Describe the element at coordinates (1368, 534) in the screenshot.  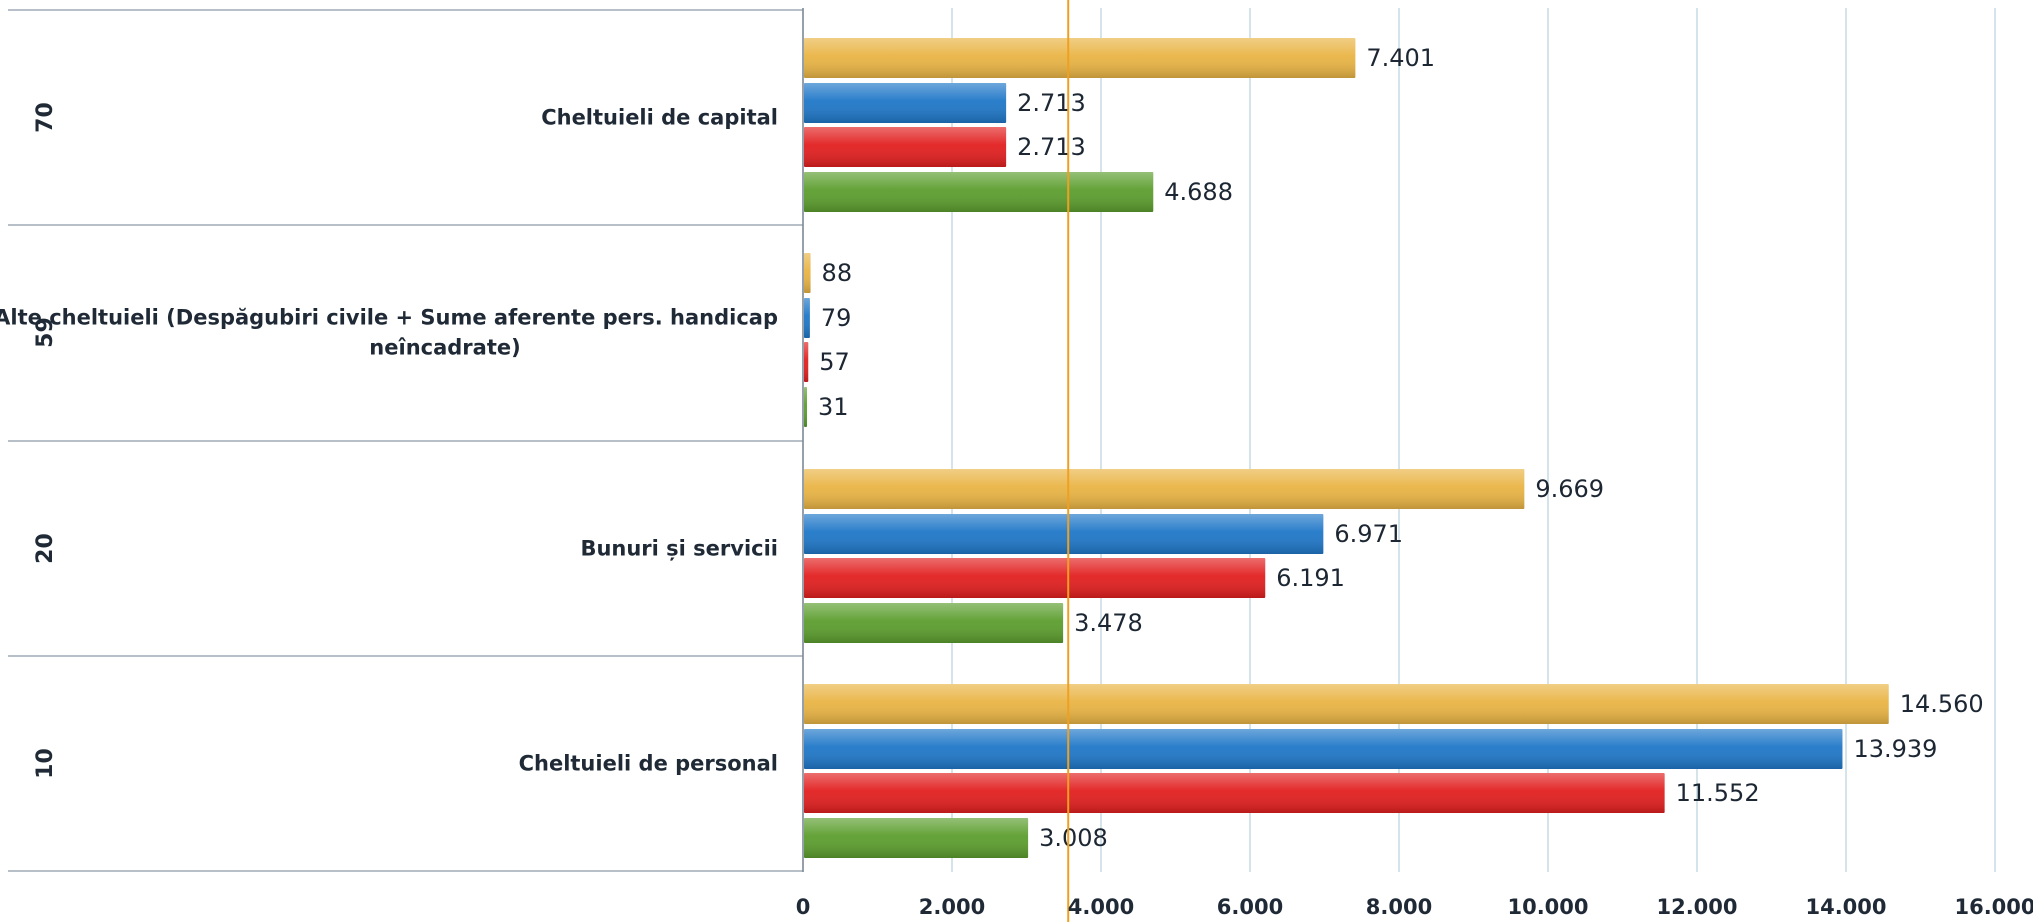
I see `data-label: 6.971` at that location.